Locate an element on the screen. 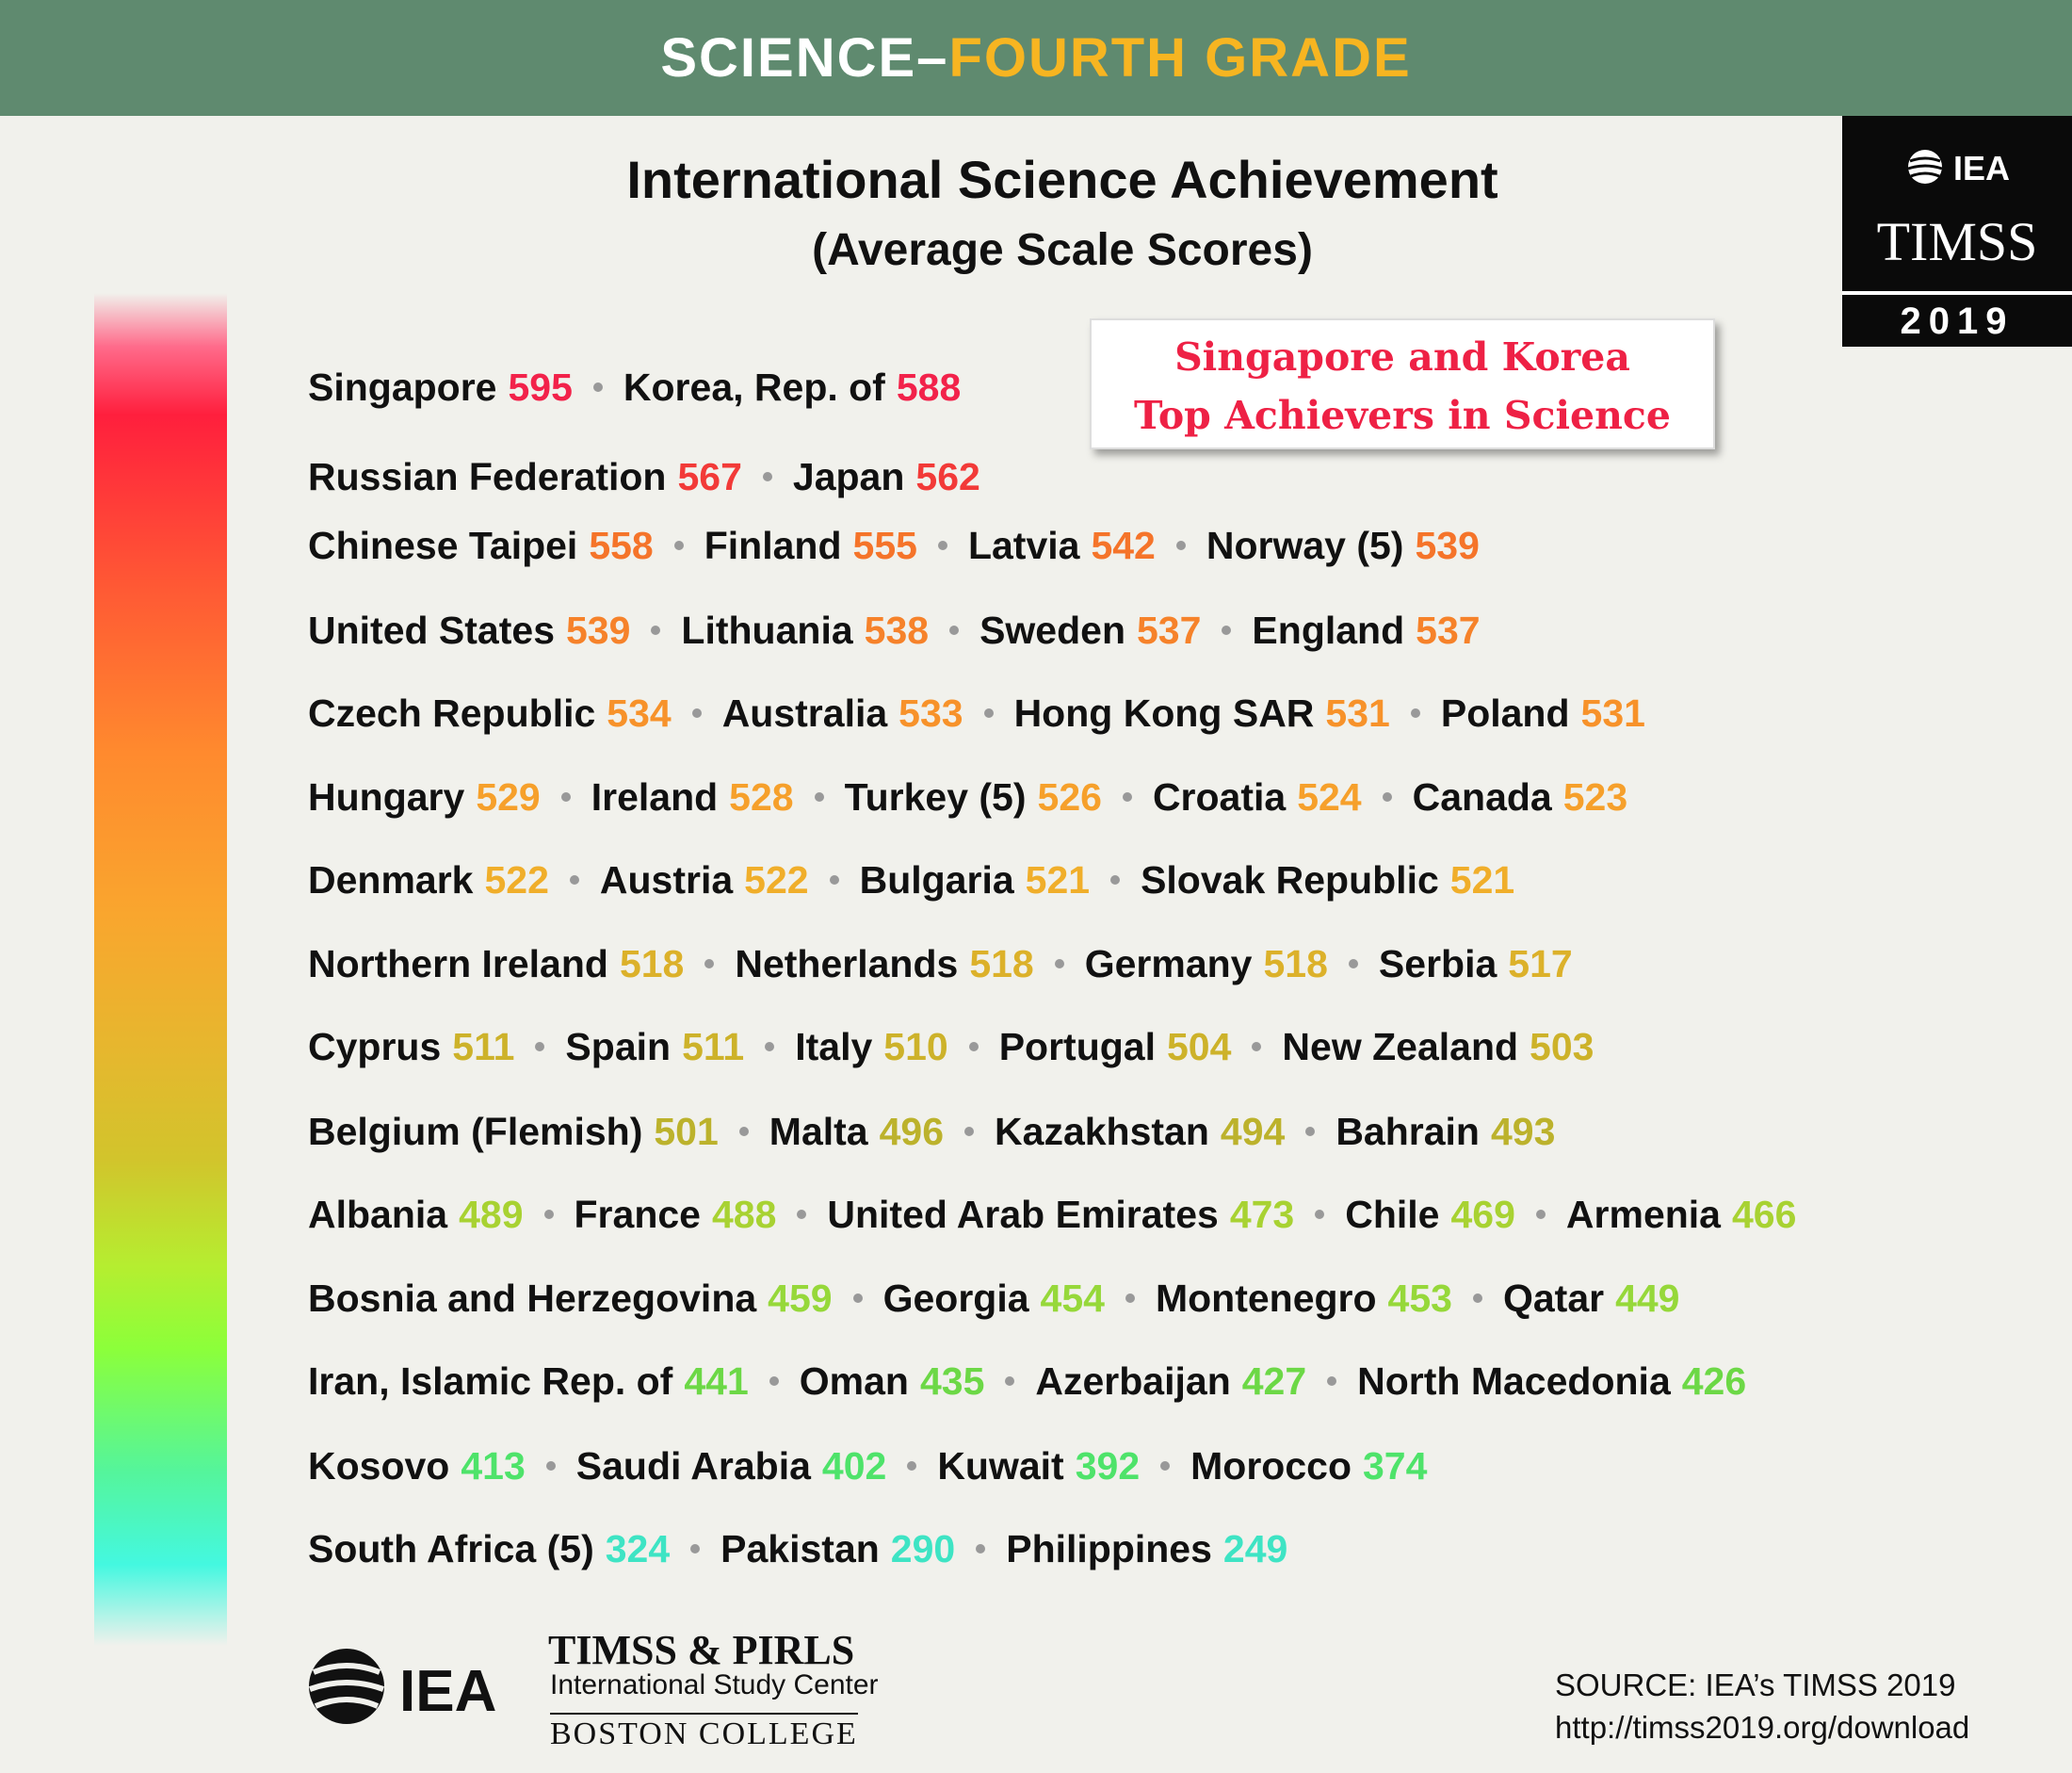 This screenshot has height=1773, width=2072. country-score: 494 is located at coordinates (1253, 1131).